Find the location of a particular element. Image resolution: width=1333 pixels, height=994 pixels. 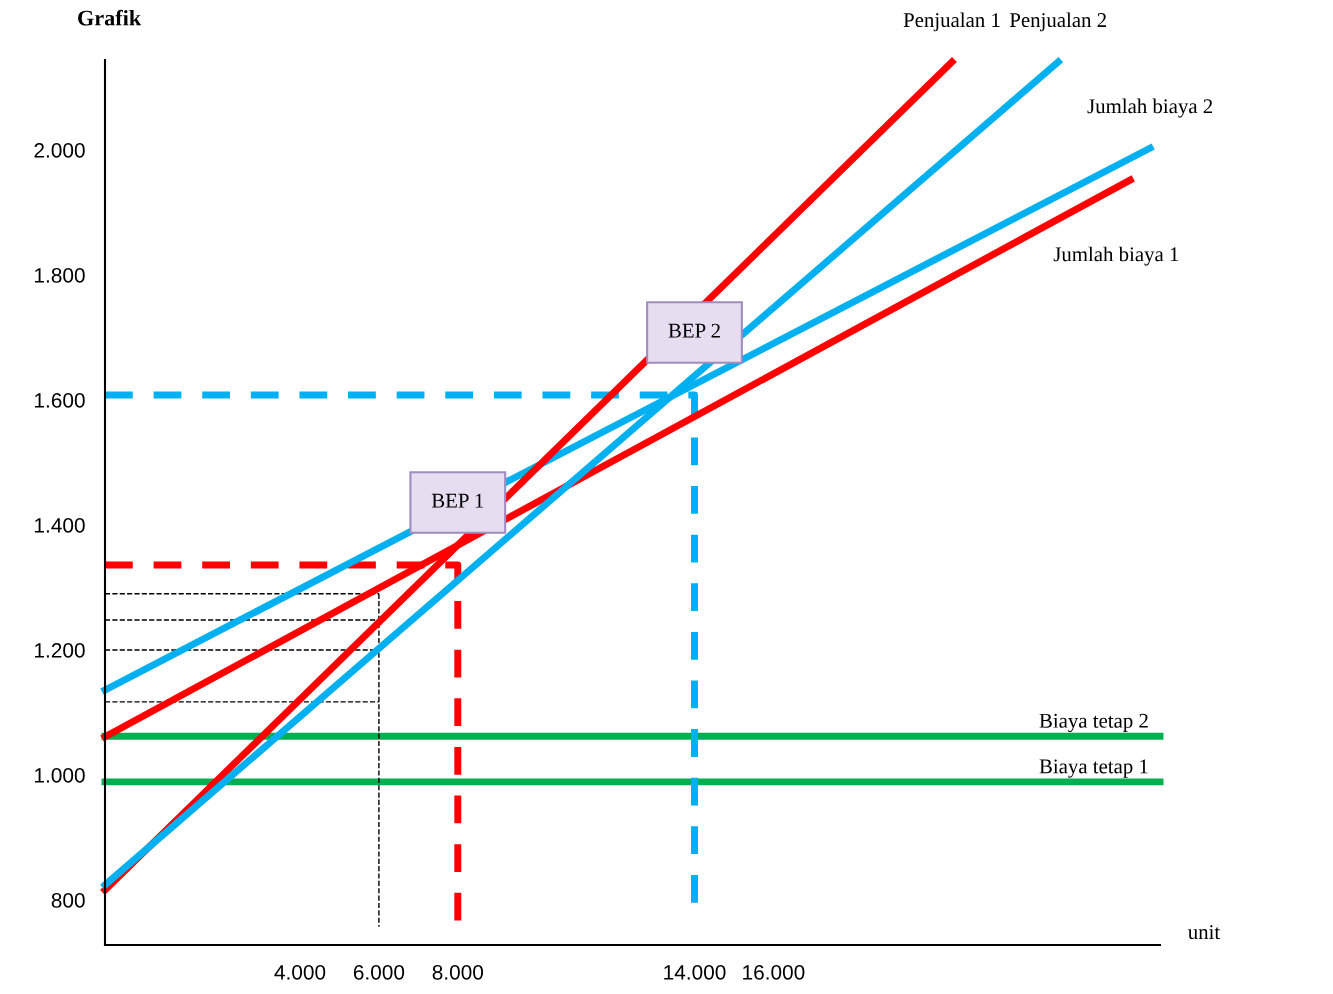

y-tick-label: 1.400 is located at coordinates (60, 525).